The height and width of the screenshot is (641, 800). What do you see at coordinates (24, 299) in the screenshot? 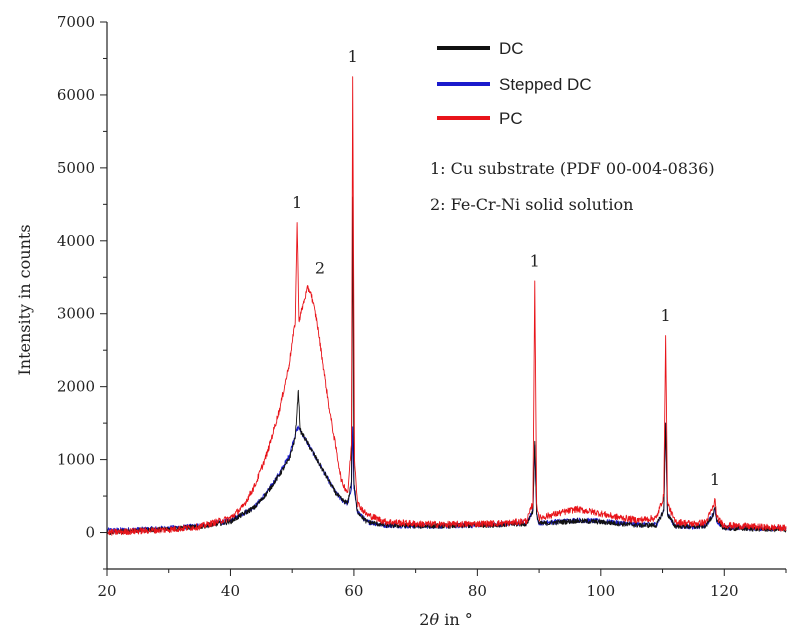
I see `y-axis-title: Intensity in counts` at bounding box center [24, 299].